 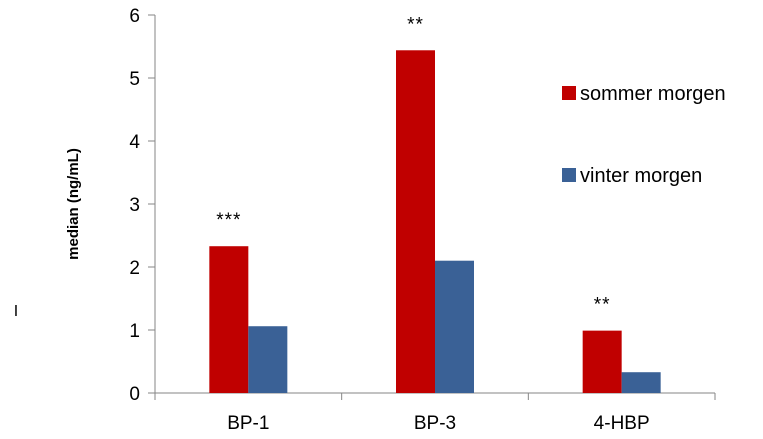 What do you see at coordinates (142, 205) in the screenshot?
I see `y-ticks: 0 1 2 3 4 5 6` at bounding box center [142, 205].